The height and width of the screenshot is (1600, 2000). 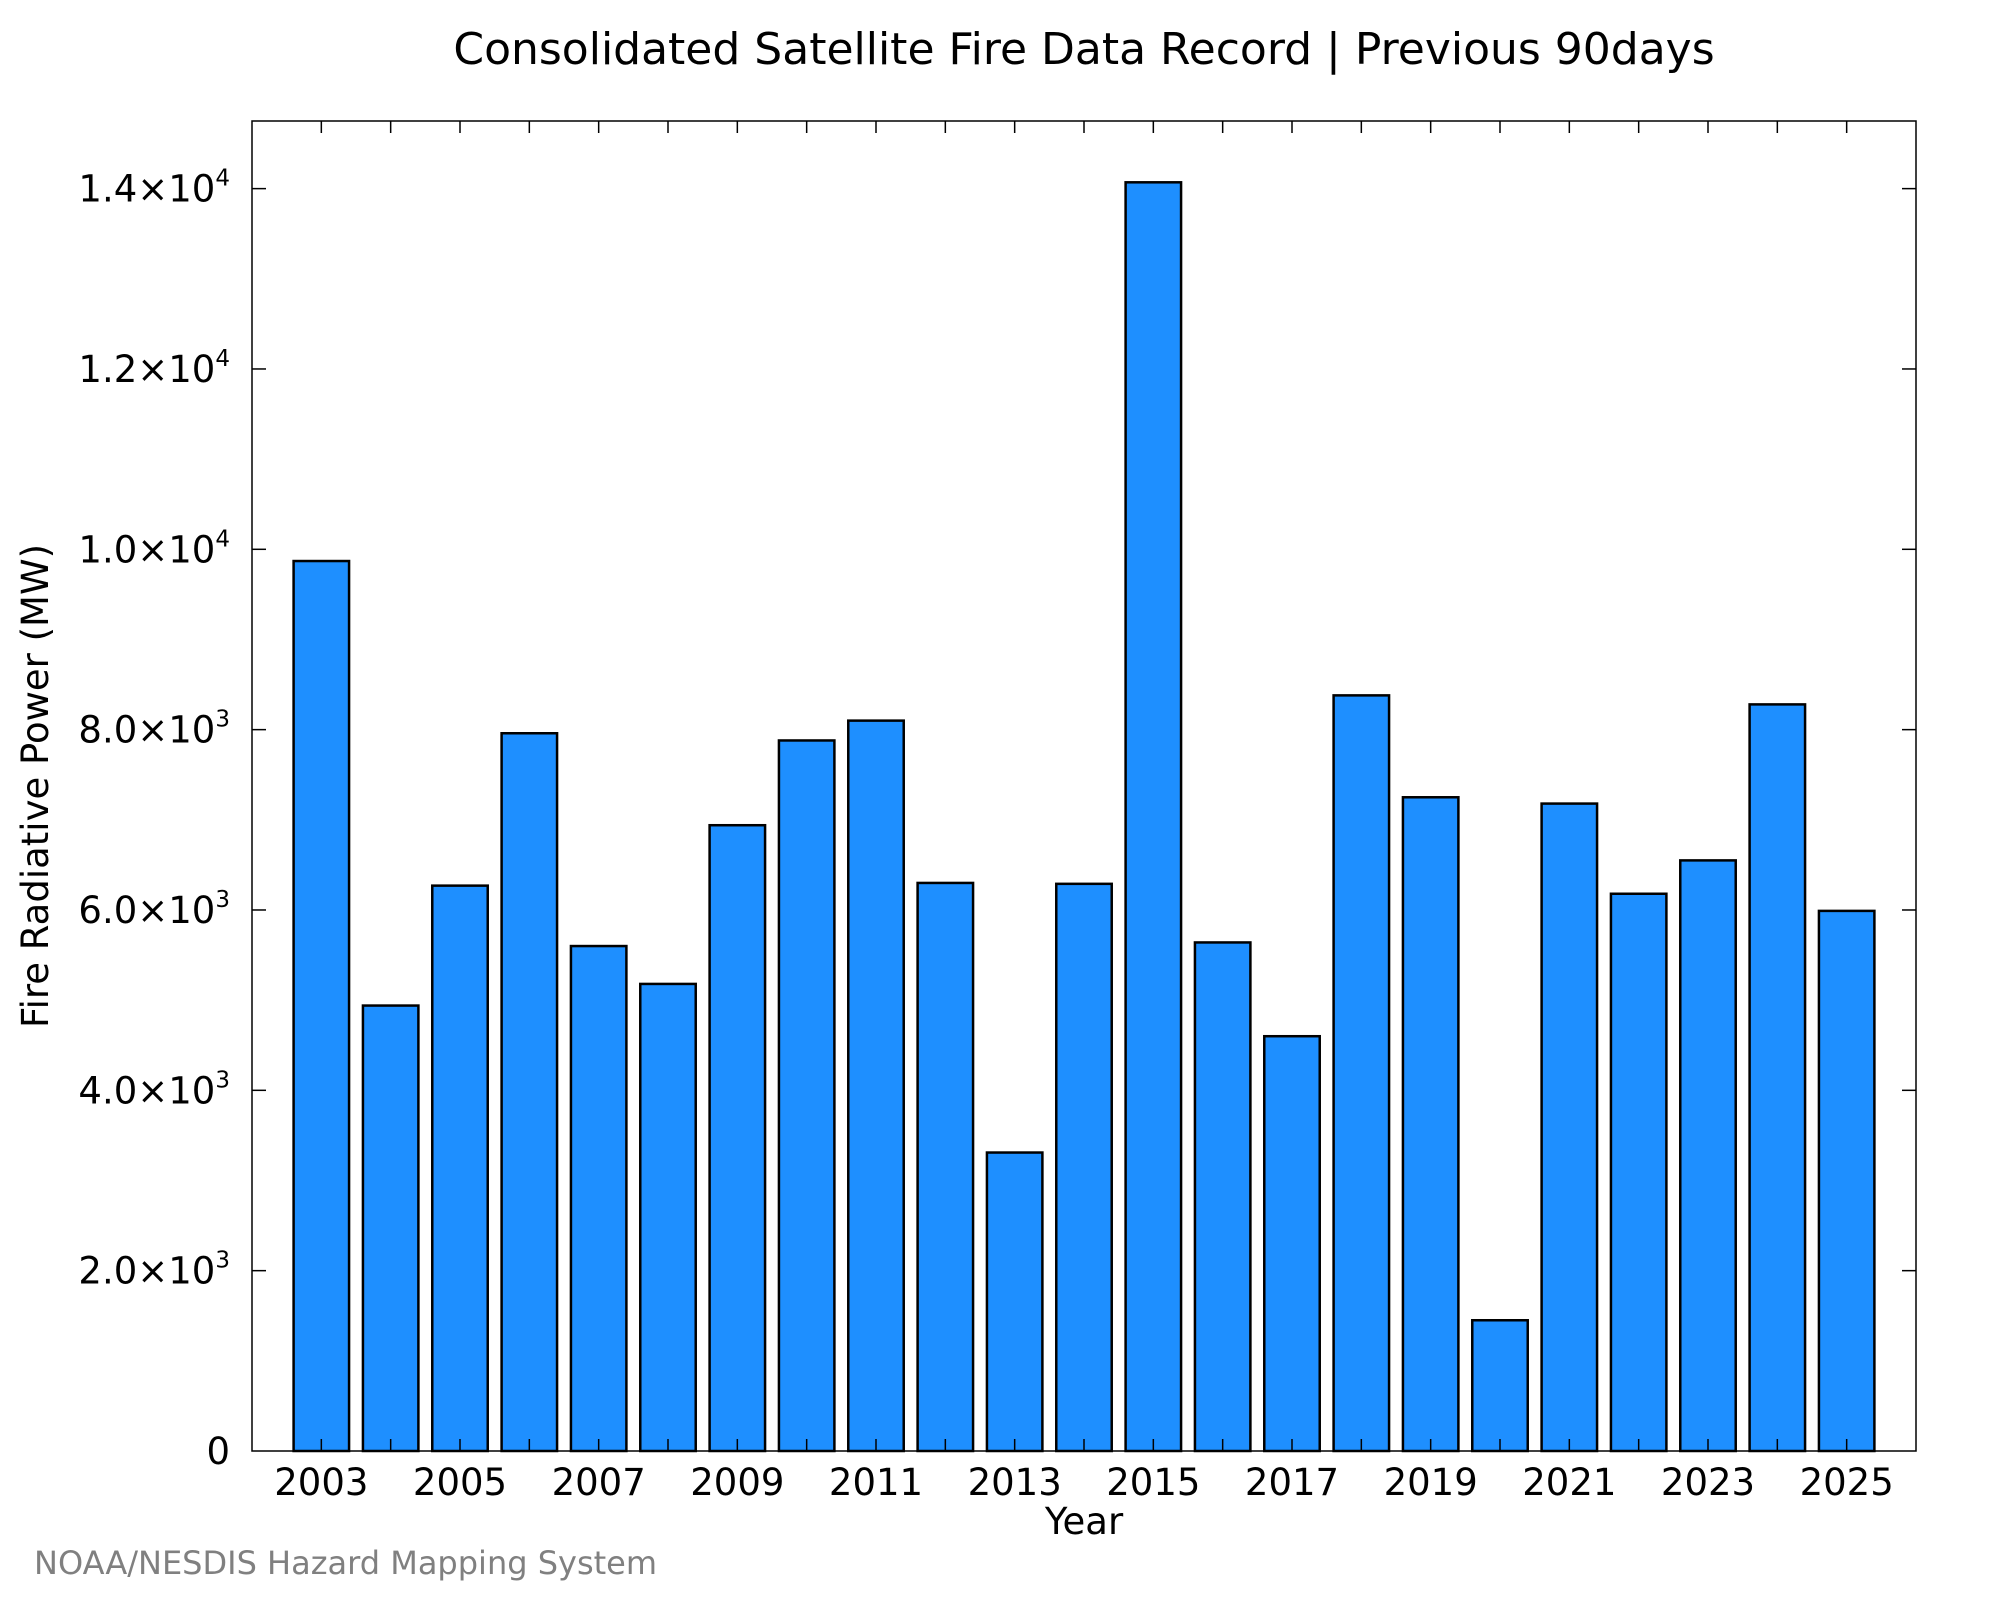 I want to click on y-tick-label-14000: 1.4×104, so click(x=154, y=188).